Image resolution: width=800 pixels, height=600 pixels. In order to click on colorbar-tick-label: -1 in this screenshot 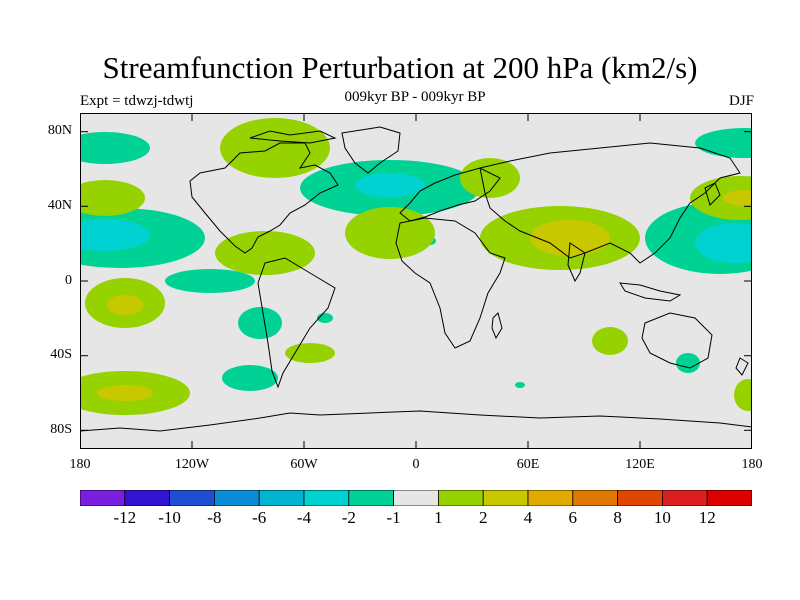, I will do `click(393, 517)`.